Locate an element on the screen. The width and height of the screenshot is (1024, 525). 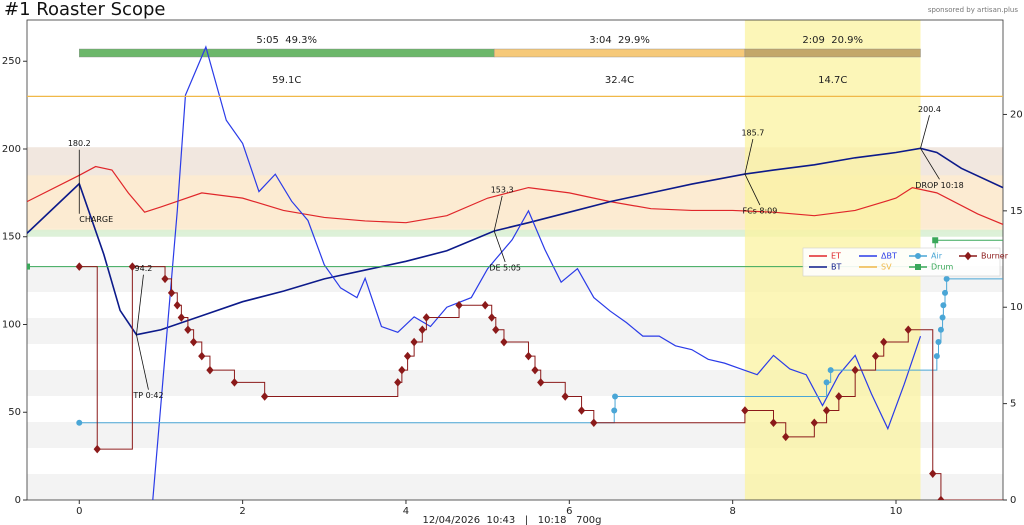
event-name: CHARGE is located at coordinates (96, 219).